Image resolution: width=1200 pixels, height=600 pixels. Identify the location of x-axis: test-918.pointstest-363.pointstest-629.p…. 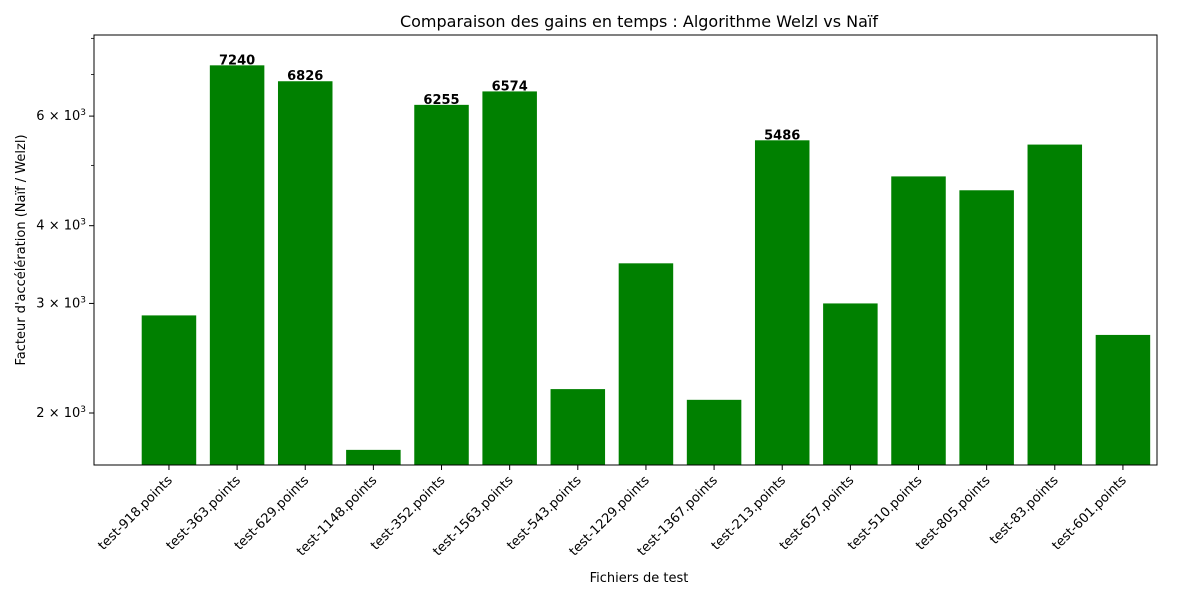
(613, 512).